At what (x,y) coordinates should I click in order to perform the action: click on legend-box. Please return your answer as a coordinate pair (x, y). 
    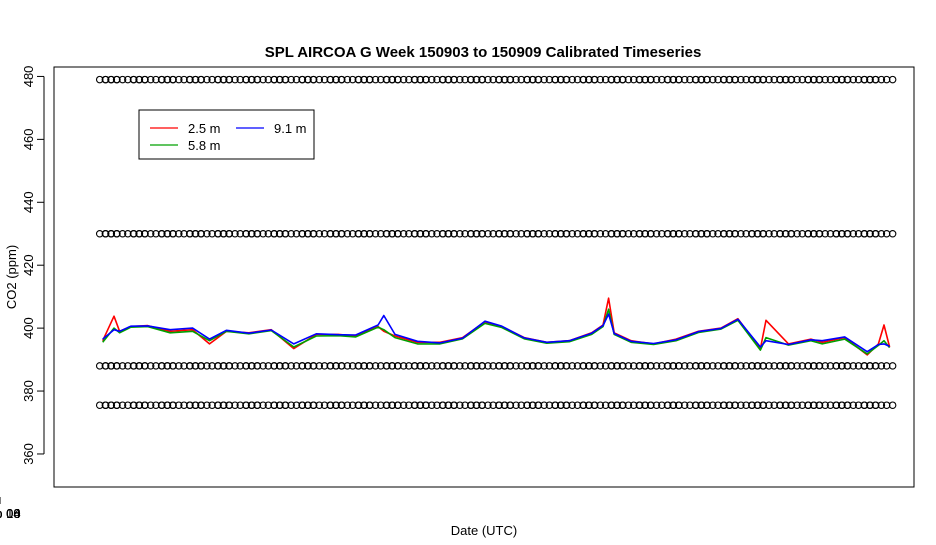
    Looking at the image, I should click on (226, 134).